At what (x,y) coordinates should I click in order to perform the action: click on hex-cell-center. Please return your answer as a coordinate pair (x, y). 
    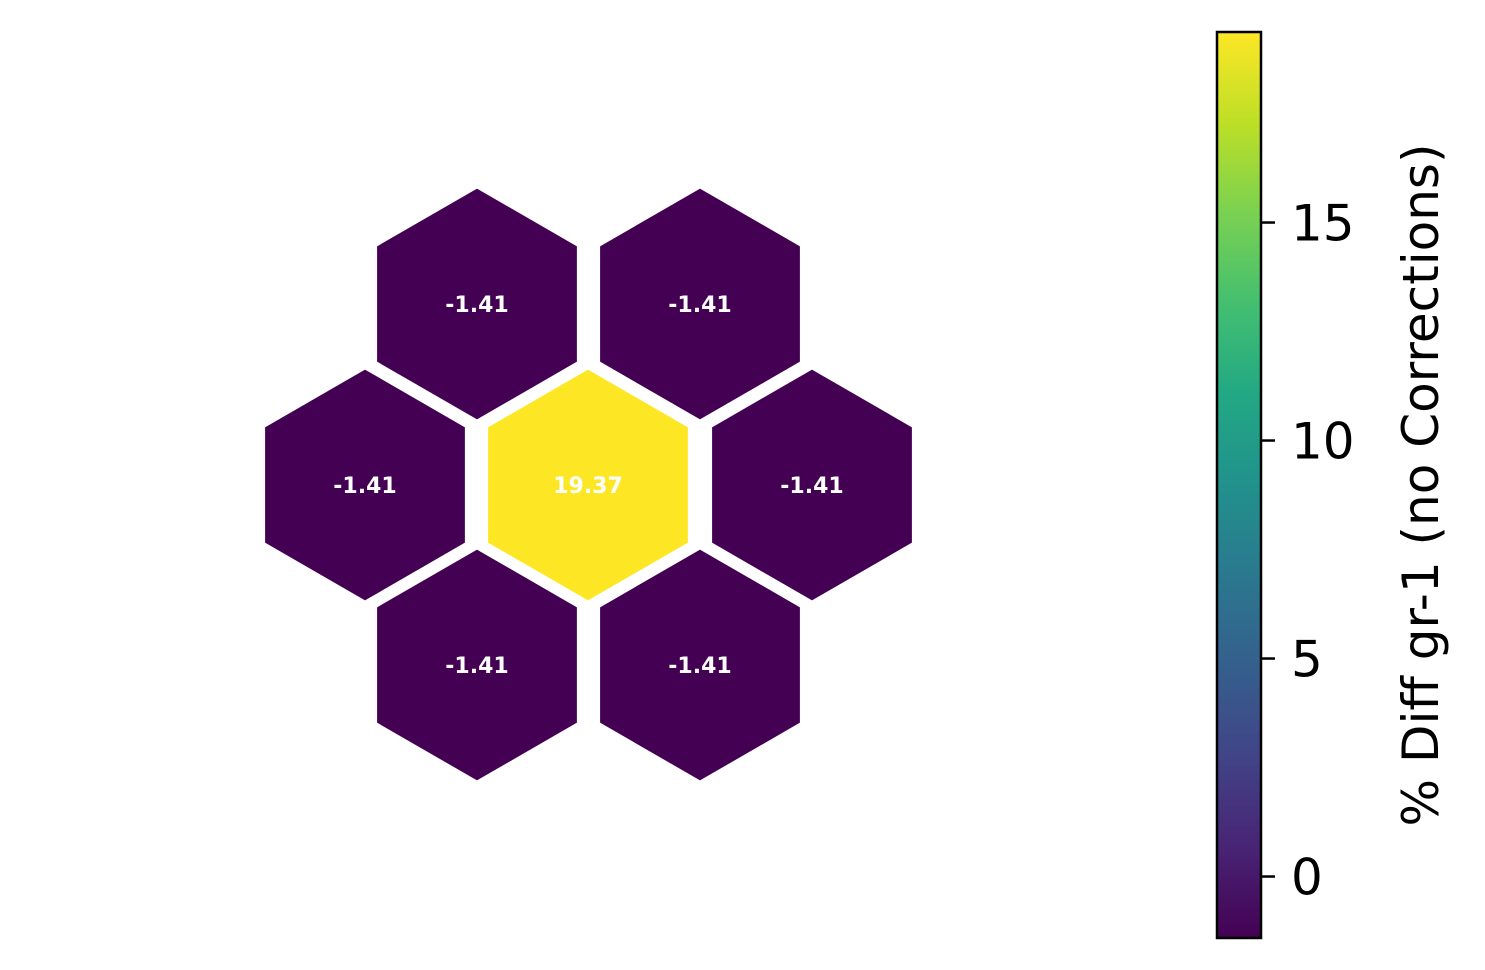
    Looking at the image, I should click on (588, 485).